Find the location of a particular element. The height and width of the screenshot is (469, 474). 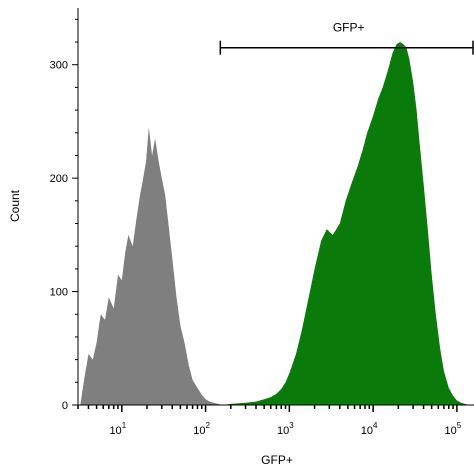

y-tick-label: 200 is located at coordinates (59, 179).